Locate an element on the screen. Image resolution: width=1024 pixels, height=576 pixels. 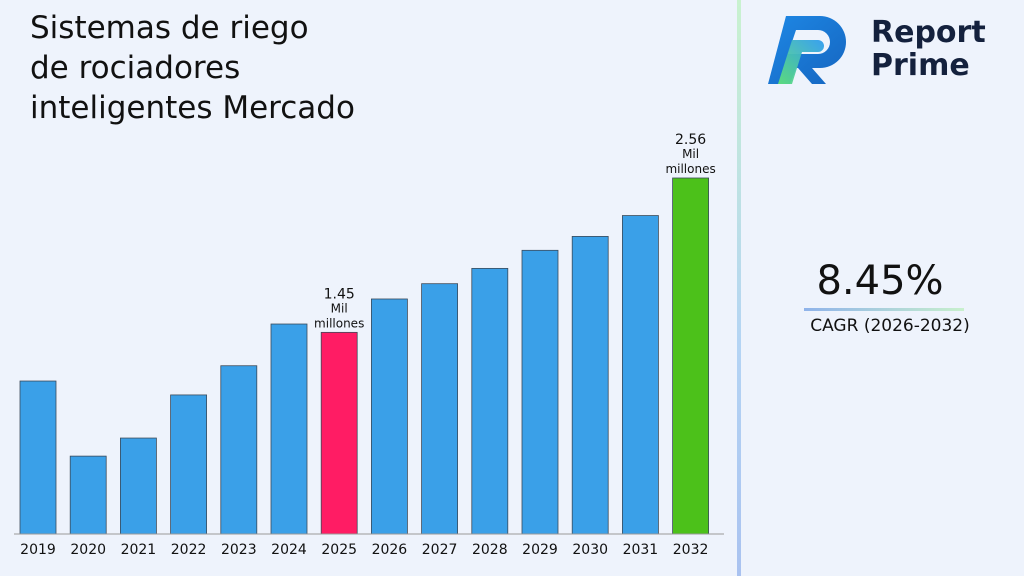
x-tick-2031: 2031 is located at coordinates (641, 550).